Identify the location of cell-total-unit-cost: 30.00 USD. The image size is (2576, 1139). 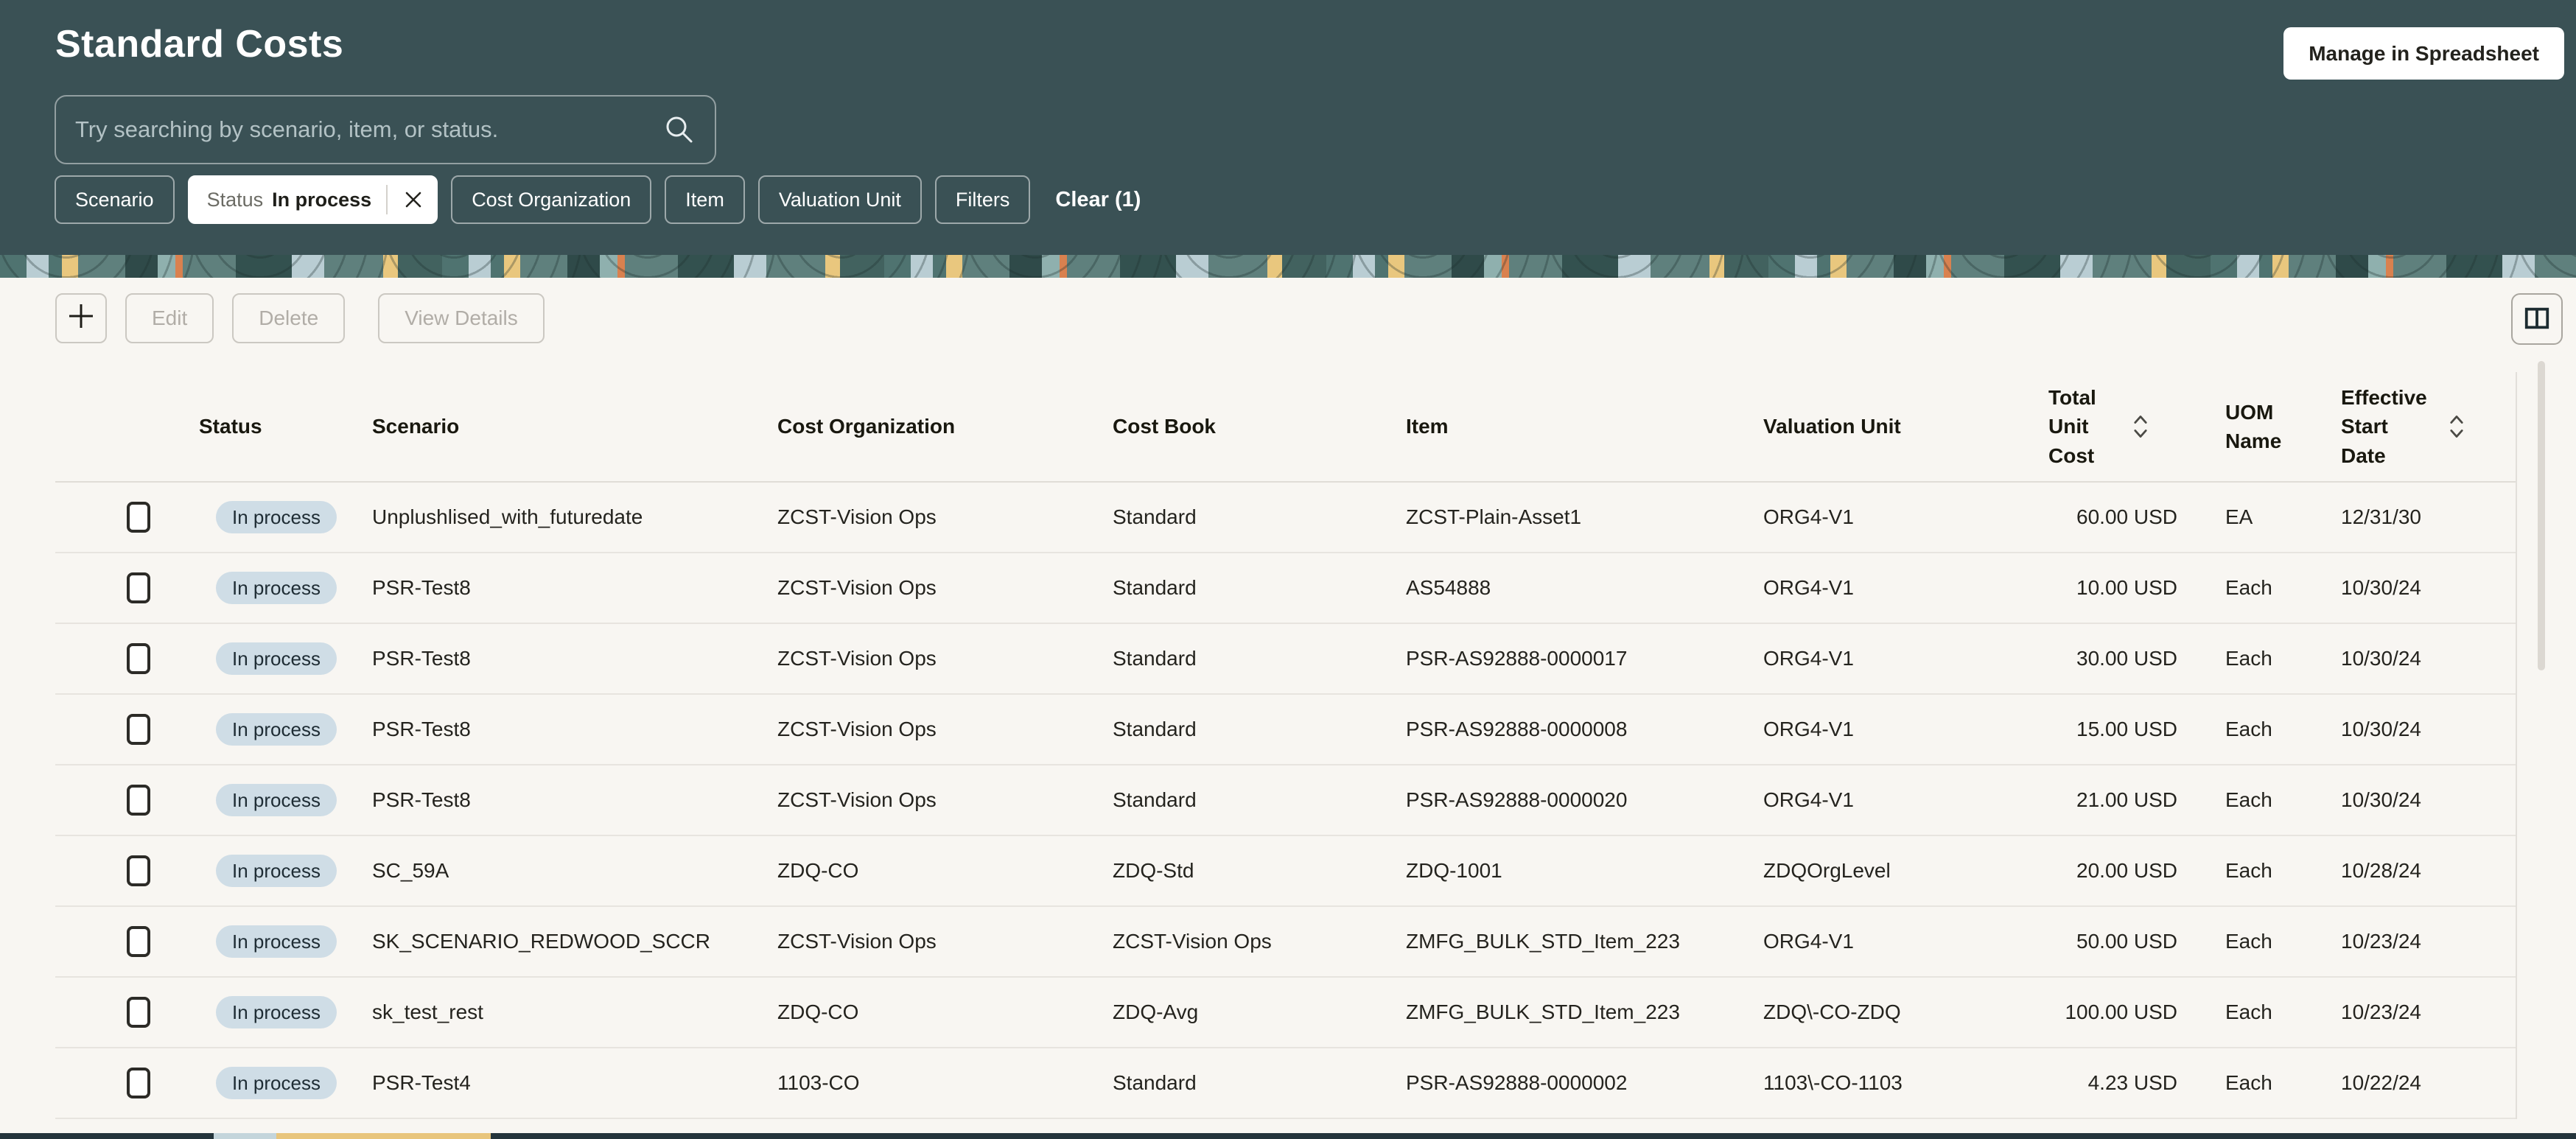
(2126, 658).